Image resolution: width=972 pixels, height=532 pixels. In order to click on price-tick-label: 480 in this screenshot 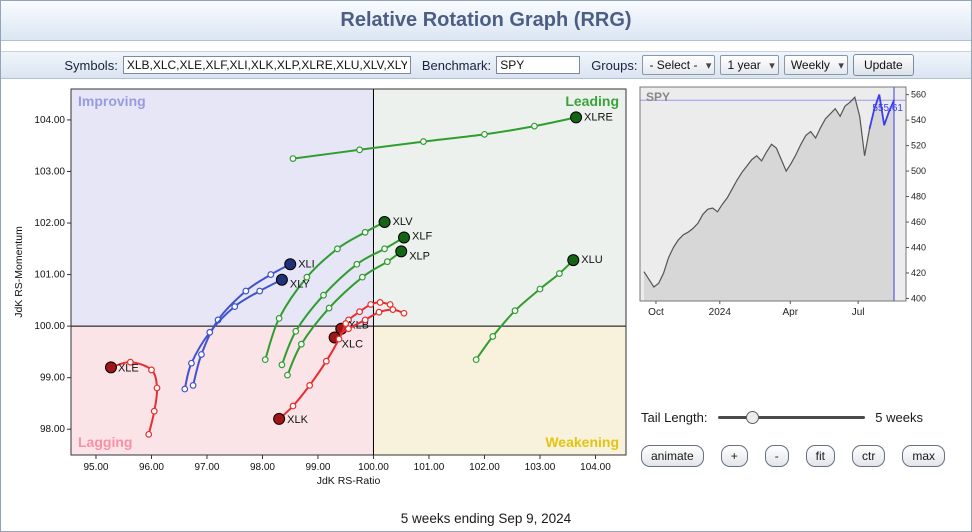, I will do `click(918, 197)`.